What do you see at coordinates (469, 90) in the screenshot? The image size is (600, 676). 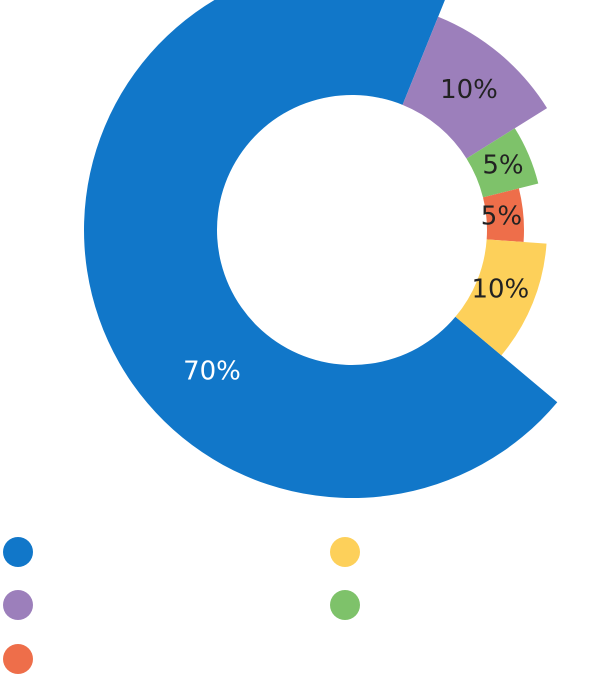 I see `slice-label-1: 10%` at bounding box center [469, 90].